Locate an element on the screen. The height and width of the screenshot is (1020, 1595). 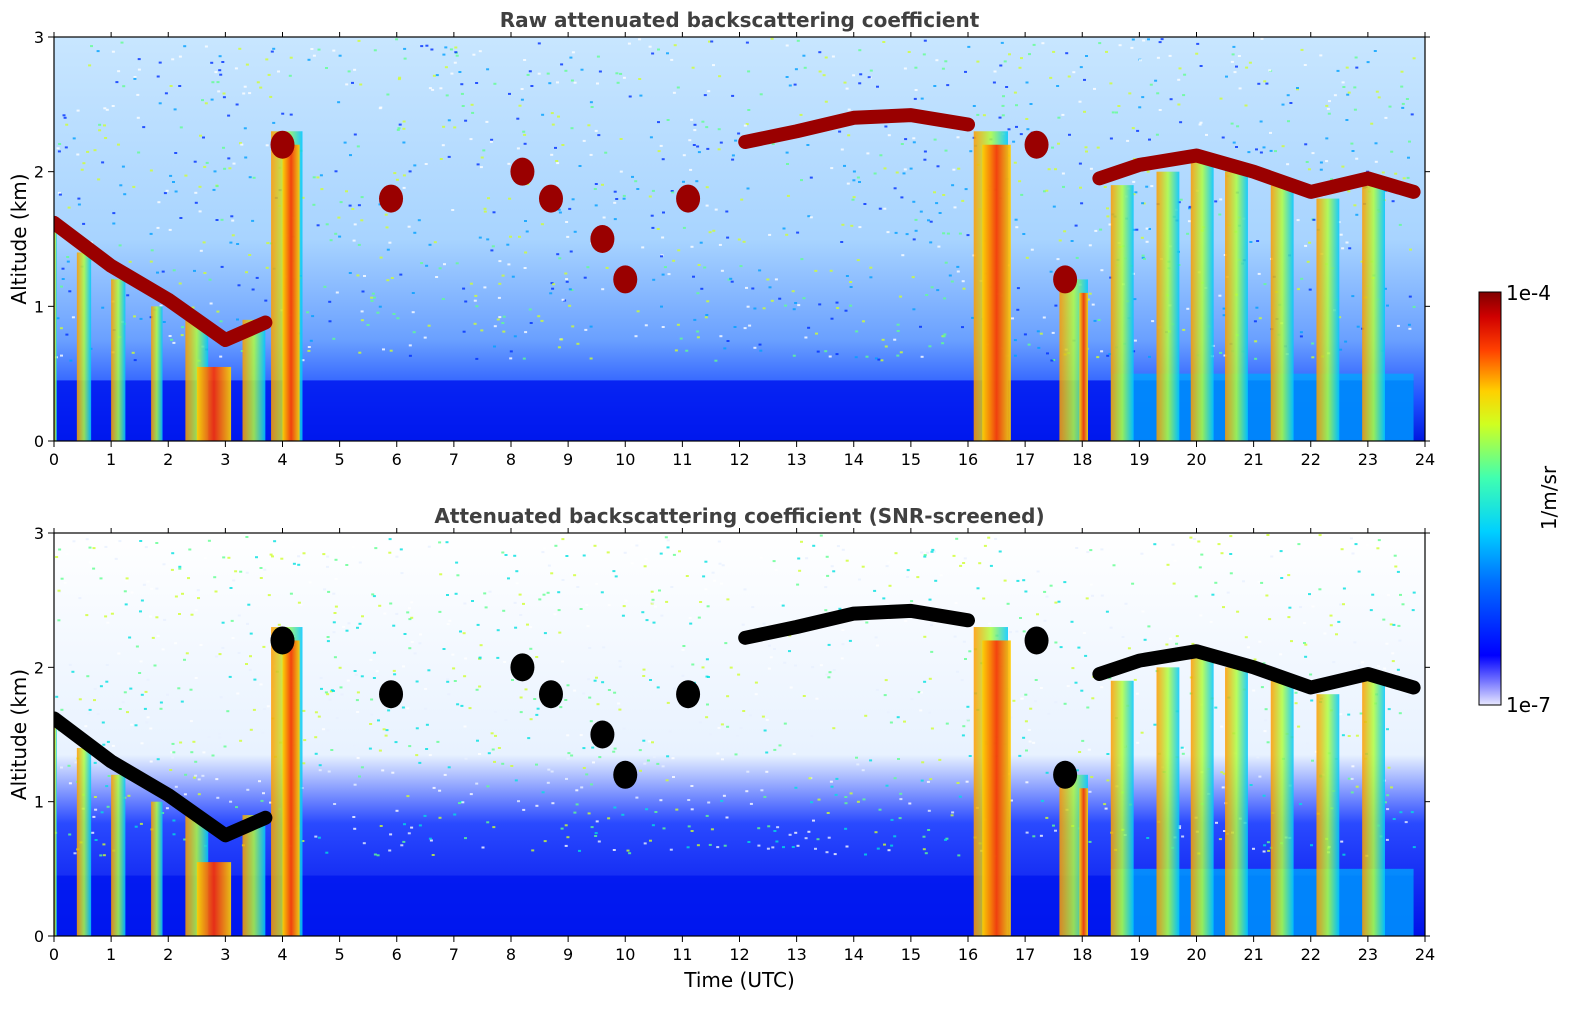
colorbar-min-label: 1e-7 is located at coordinates (1528, 705).